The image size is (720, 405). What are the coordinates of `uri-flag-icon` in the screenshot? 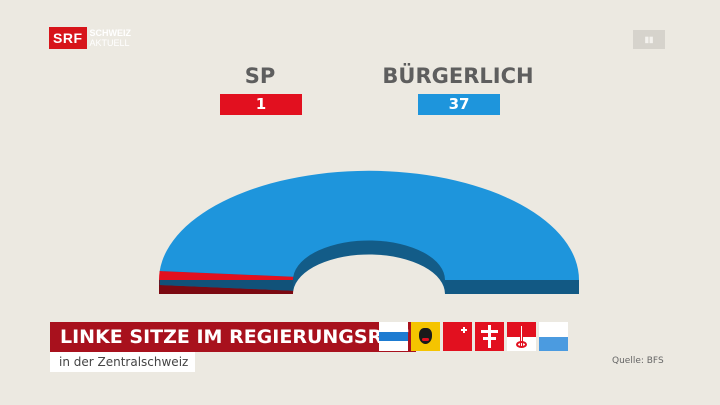 It's located at (425, 336).